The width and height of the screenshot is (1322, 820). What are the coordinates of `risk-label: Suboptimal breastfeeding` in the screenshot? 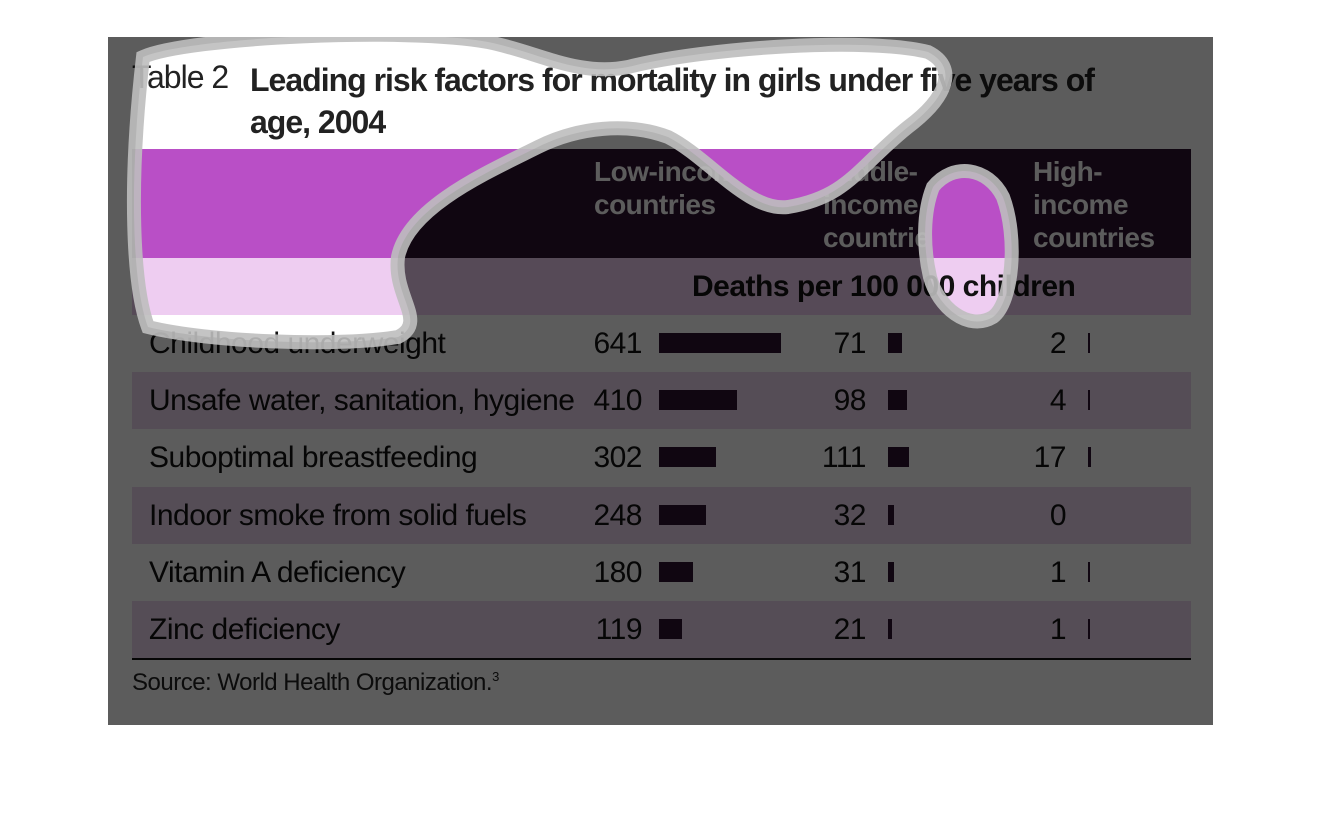 It's located at (313, 458).